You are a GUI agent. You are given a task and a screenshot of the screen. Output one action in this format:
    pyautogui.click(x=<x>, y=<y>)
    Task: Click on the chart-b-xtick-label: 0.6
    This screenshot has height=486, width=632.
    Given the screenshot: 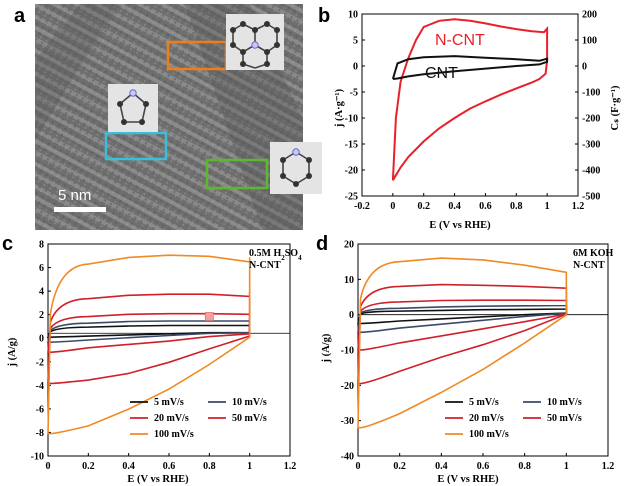 What is the action you would take?
    pyautogui.click(x=485, y=206)
    